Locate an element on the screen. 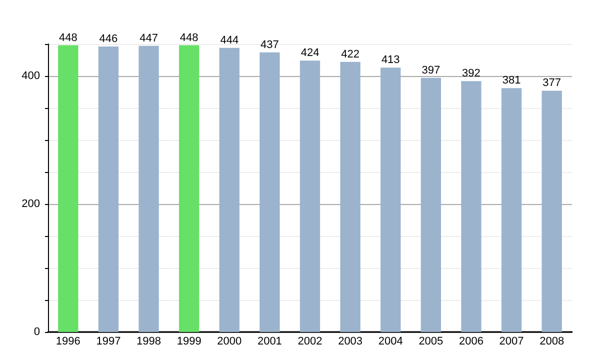  x-tick-label: 2008 is located at coordinates (552, 342).